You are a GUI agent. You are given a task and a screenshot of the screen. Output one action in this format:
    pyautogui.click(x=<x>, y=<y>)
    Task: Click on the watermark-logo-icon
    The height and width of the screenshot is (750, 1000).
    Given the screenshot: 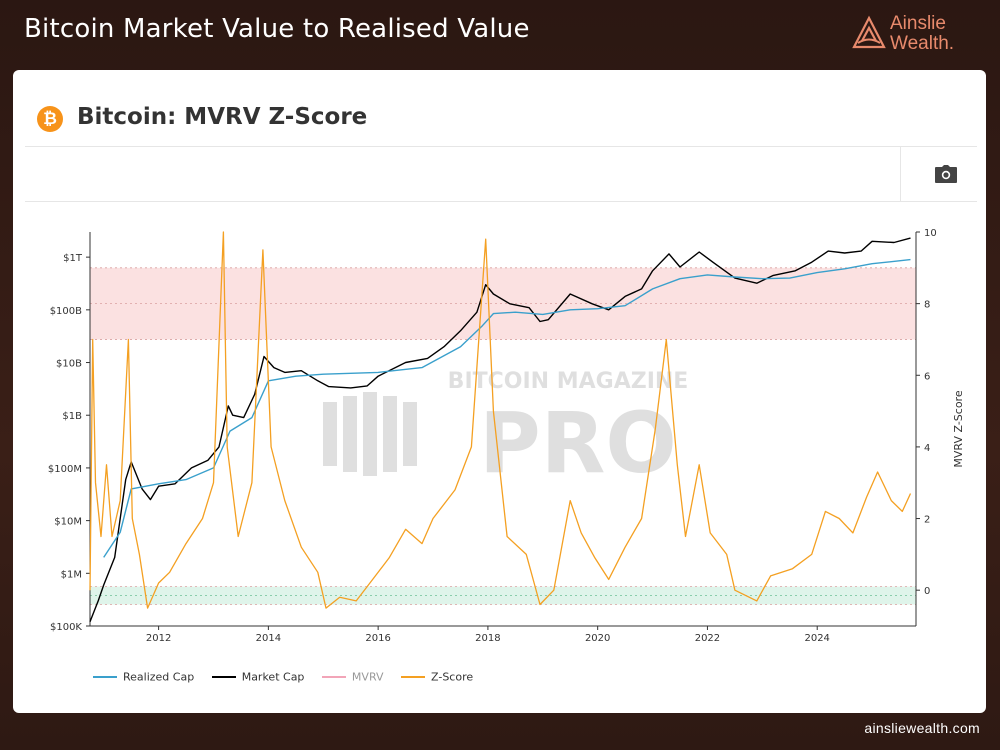 What is the action you would take?
    pyautogui.click(x=370, y=434)
    